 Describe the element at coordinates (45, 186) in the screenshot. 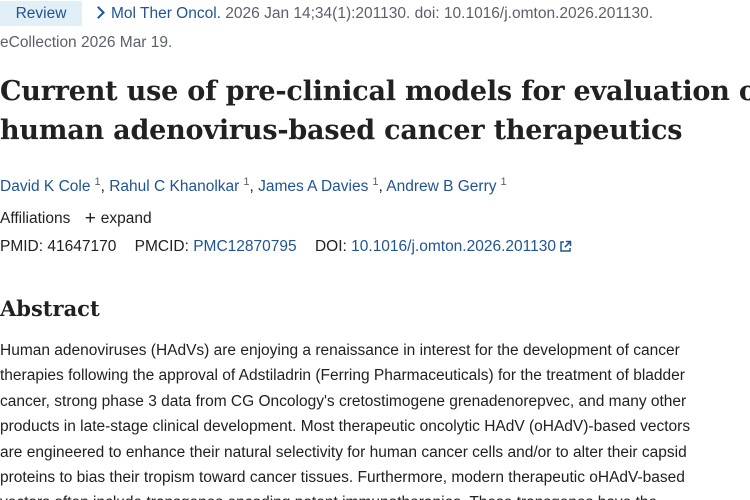

I see `author-link: David K Cole` at that location.